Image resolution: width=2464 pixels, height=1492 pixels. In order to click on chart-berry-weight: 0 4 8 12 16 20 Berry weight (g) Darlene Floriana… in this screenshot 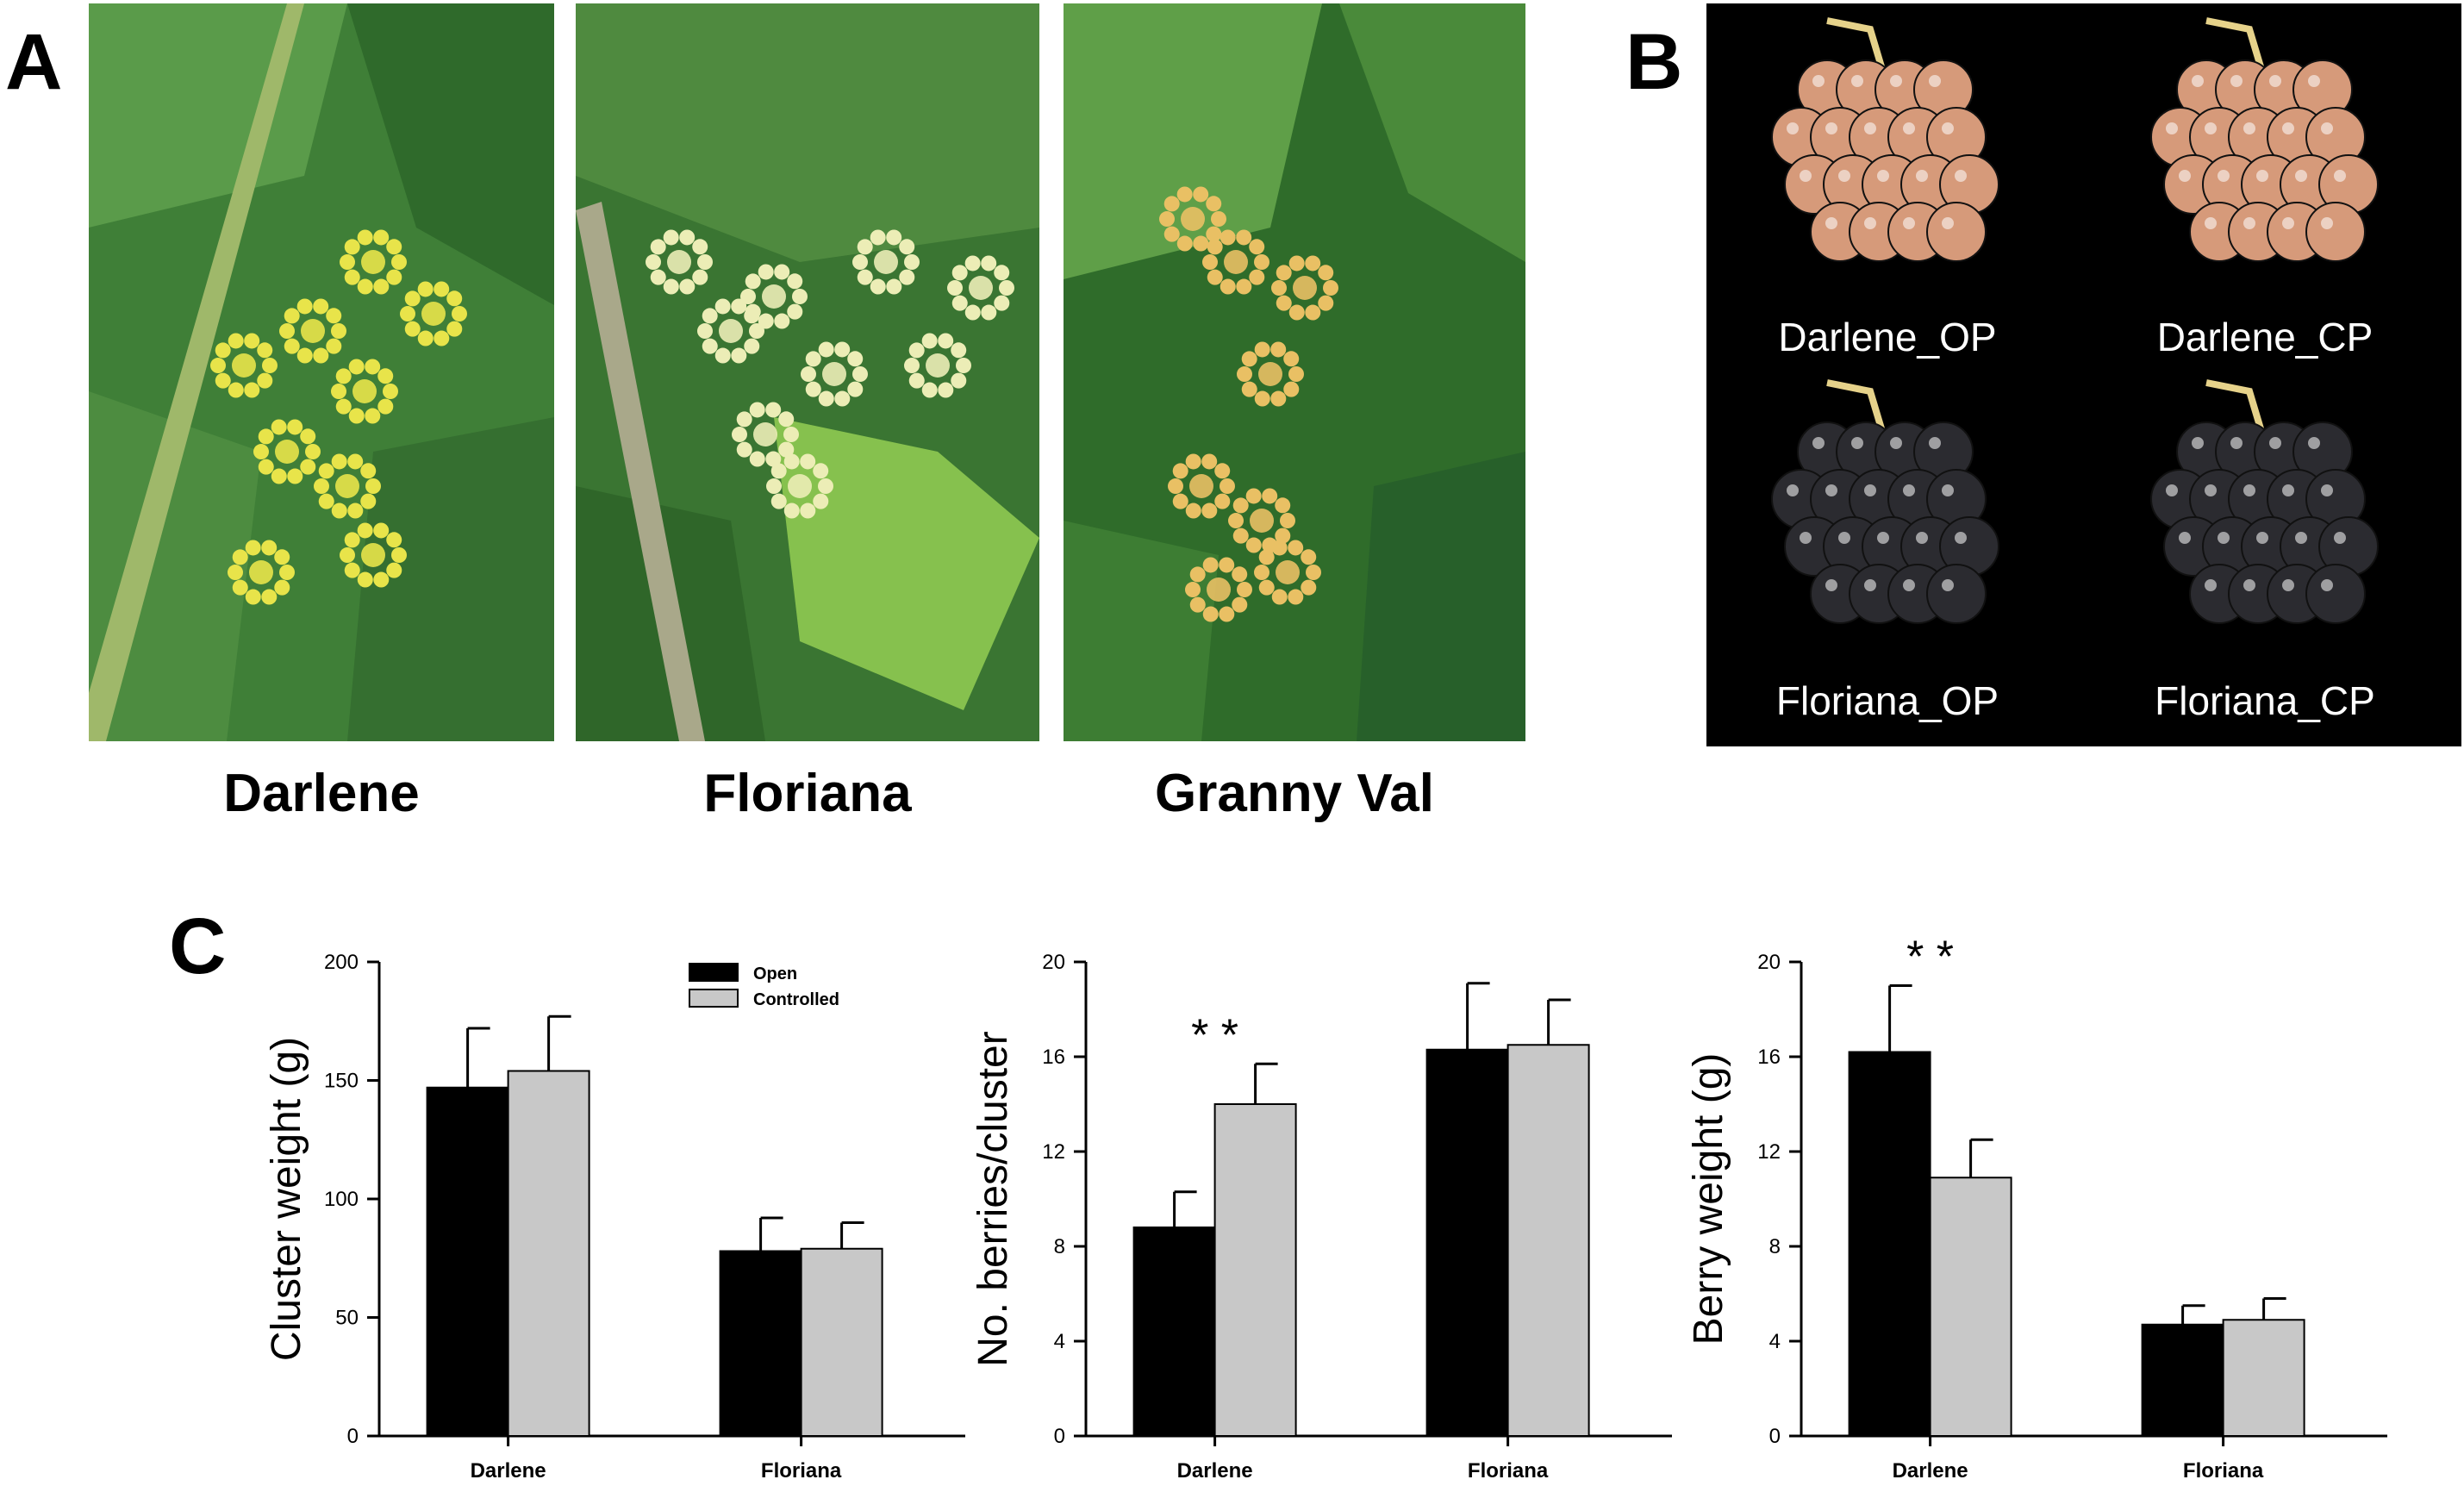, I will do `click(2017, 1212)`.